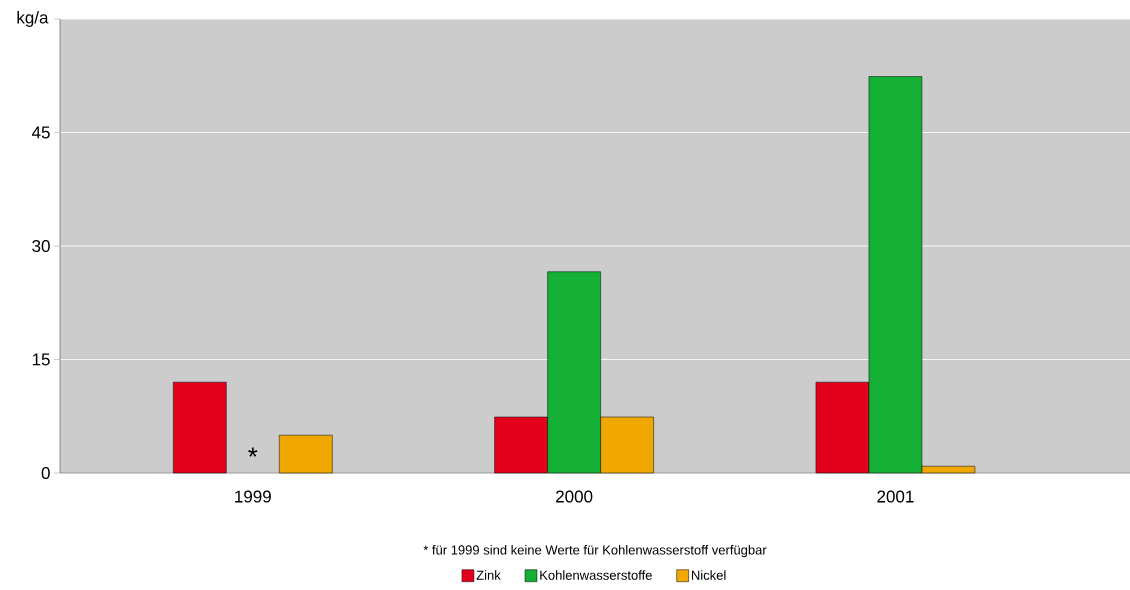  What do you see at coordinates (708, 575) in the screenshot?
I see `legend-label: Nickel` at bounding box center [708, 575].